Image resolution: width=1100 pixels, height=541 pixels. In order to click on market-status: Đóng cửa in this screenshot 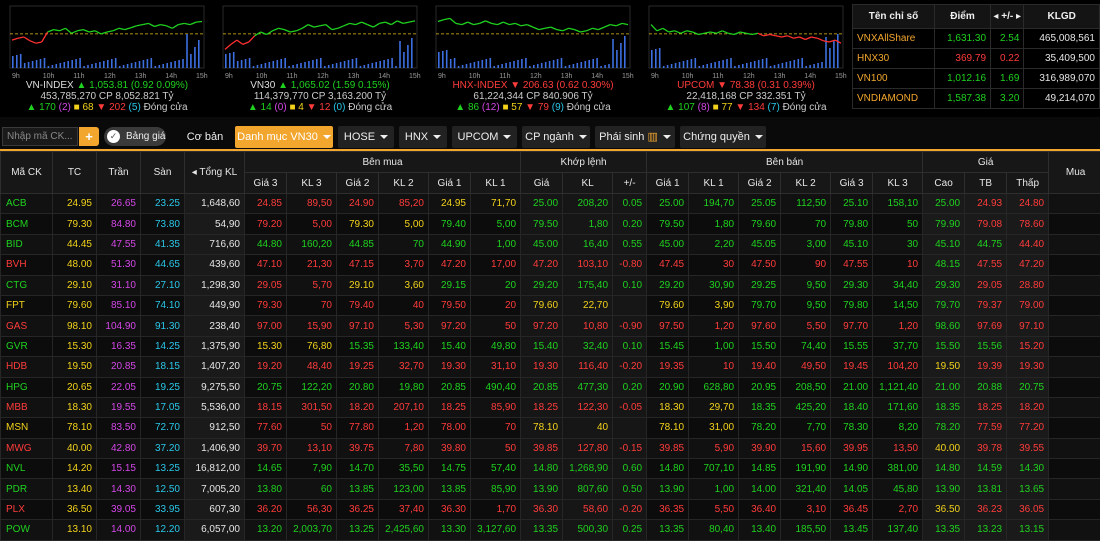, I will do `click(804, 107)`.